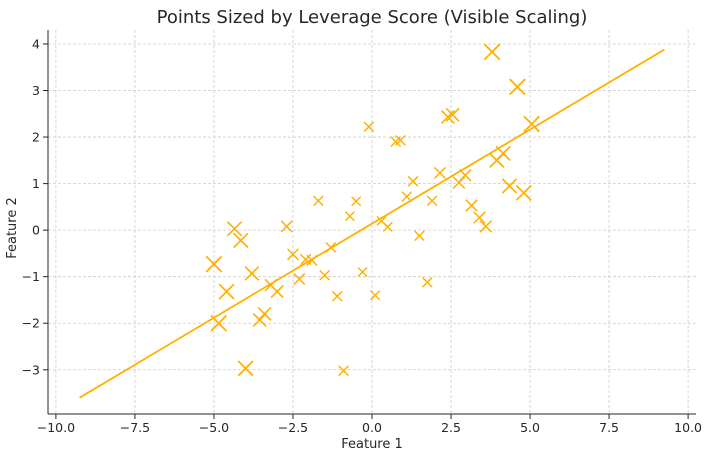  What do you see at coordinates (56, 427) in the screenshot?
I see `x-tick-label: −10.0` at bounding box center [56, 427].